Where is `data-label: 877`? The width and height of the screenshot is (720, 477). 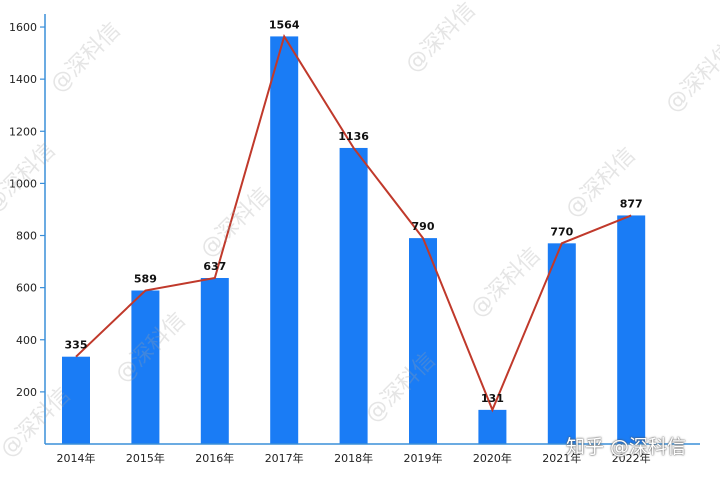
data-label: 877 is located at coordinates (631, 203).